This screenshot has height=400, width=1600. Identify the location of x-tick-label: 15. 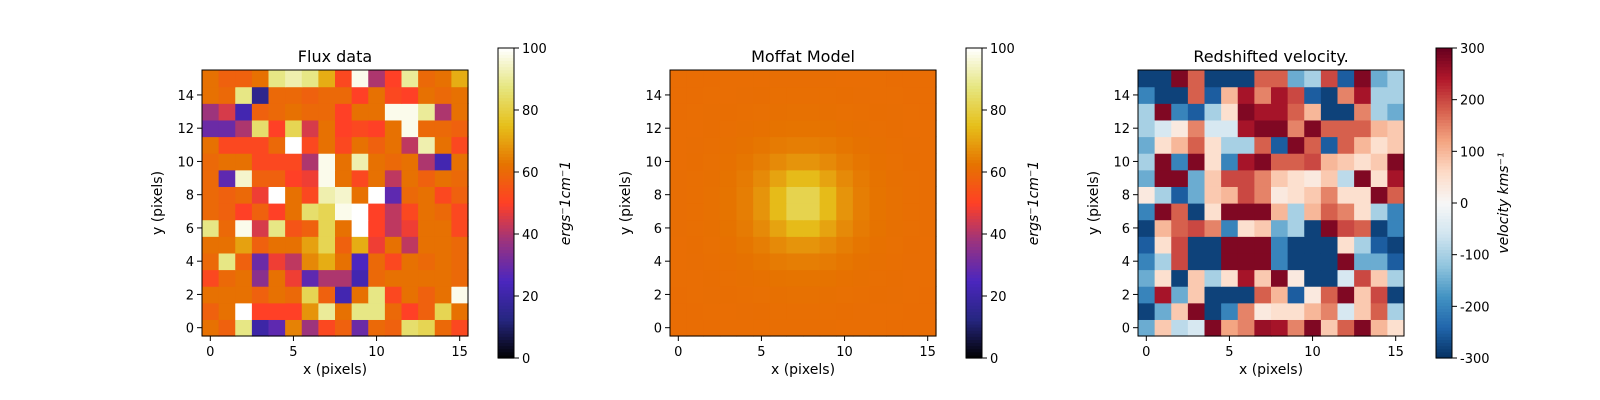
(459, 352).